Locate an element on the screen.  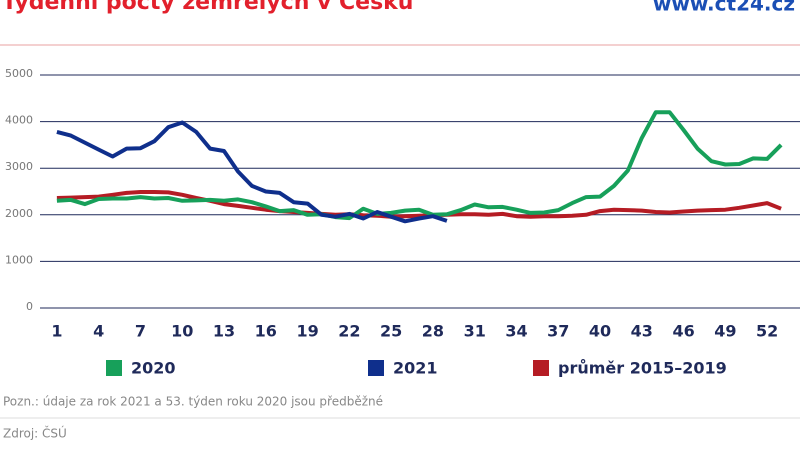
y-tick-label: 2000 is located at coordinates (19, 213).